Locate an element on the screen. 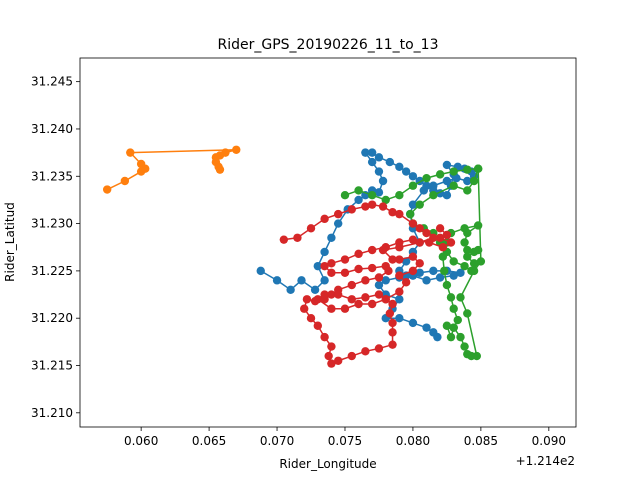 The height and width of the screenshot is (480, 640). x-tick-label: 0.075 is located at coordinates (345, 441).